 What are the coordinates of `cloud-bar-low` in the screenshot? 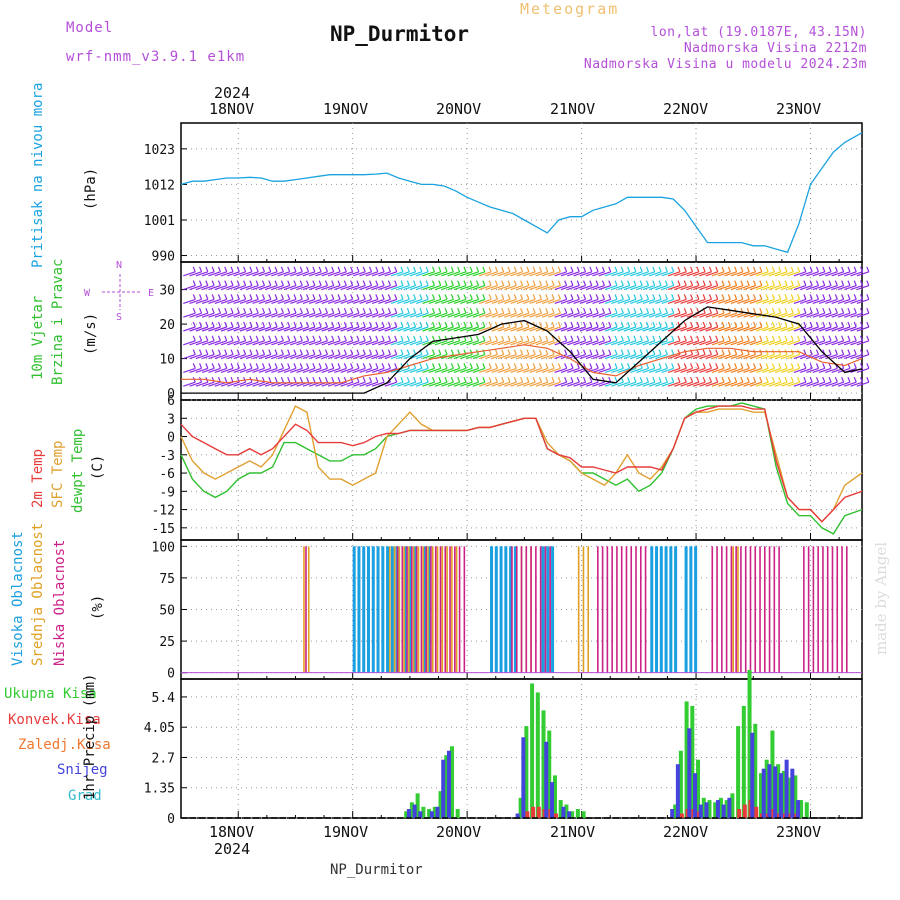 It's located at (823, 609).